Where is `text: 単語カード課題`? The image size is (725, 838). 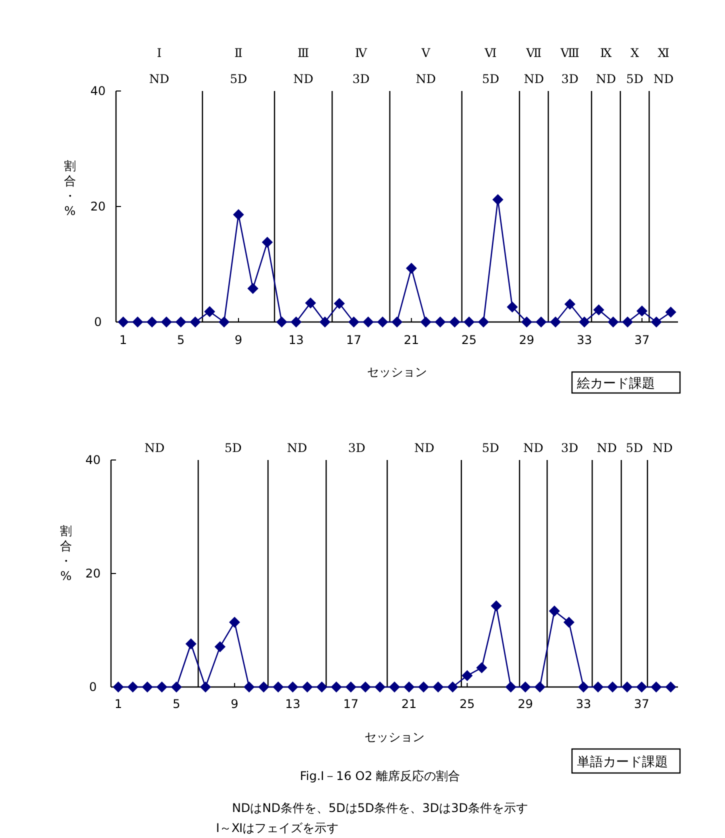 text: 単語カード課題 is located at coordinates (622, 762).